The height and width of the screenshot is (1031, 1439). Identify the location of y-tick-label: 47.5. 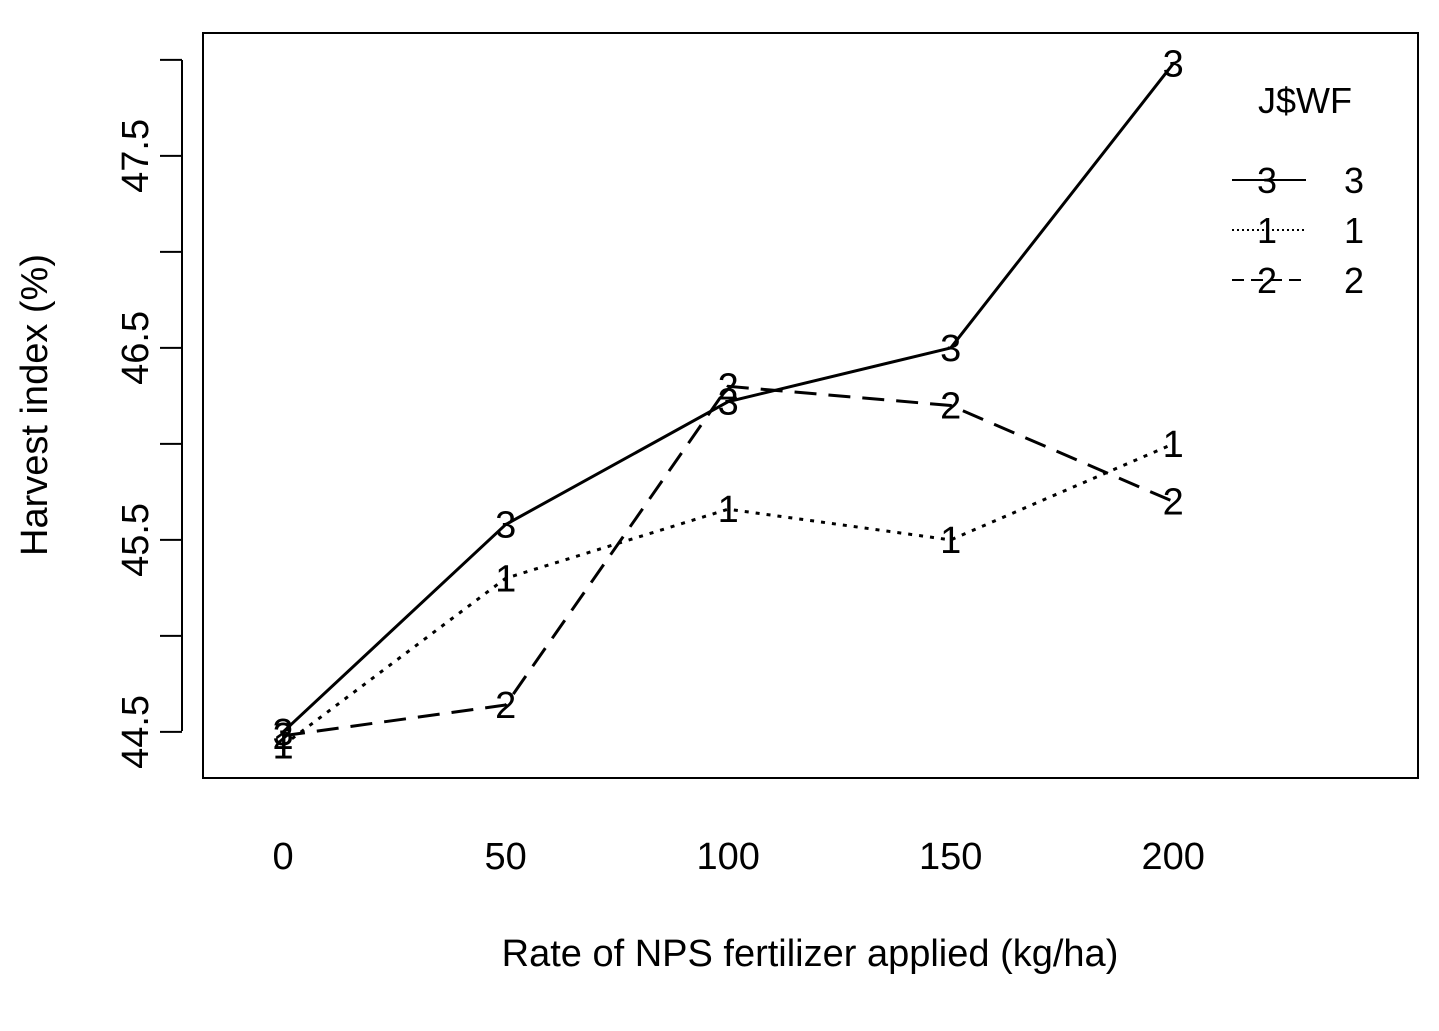
(136, 156).